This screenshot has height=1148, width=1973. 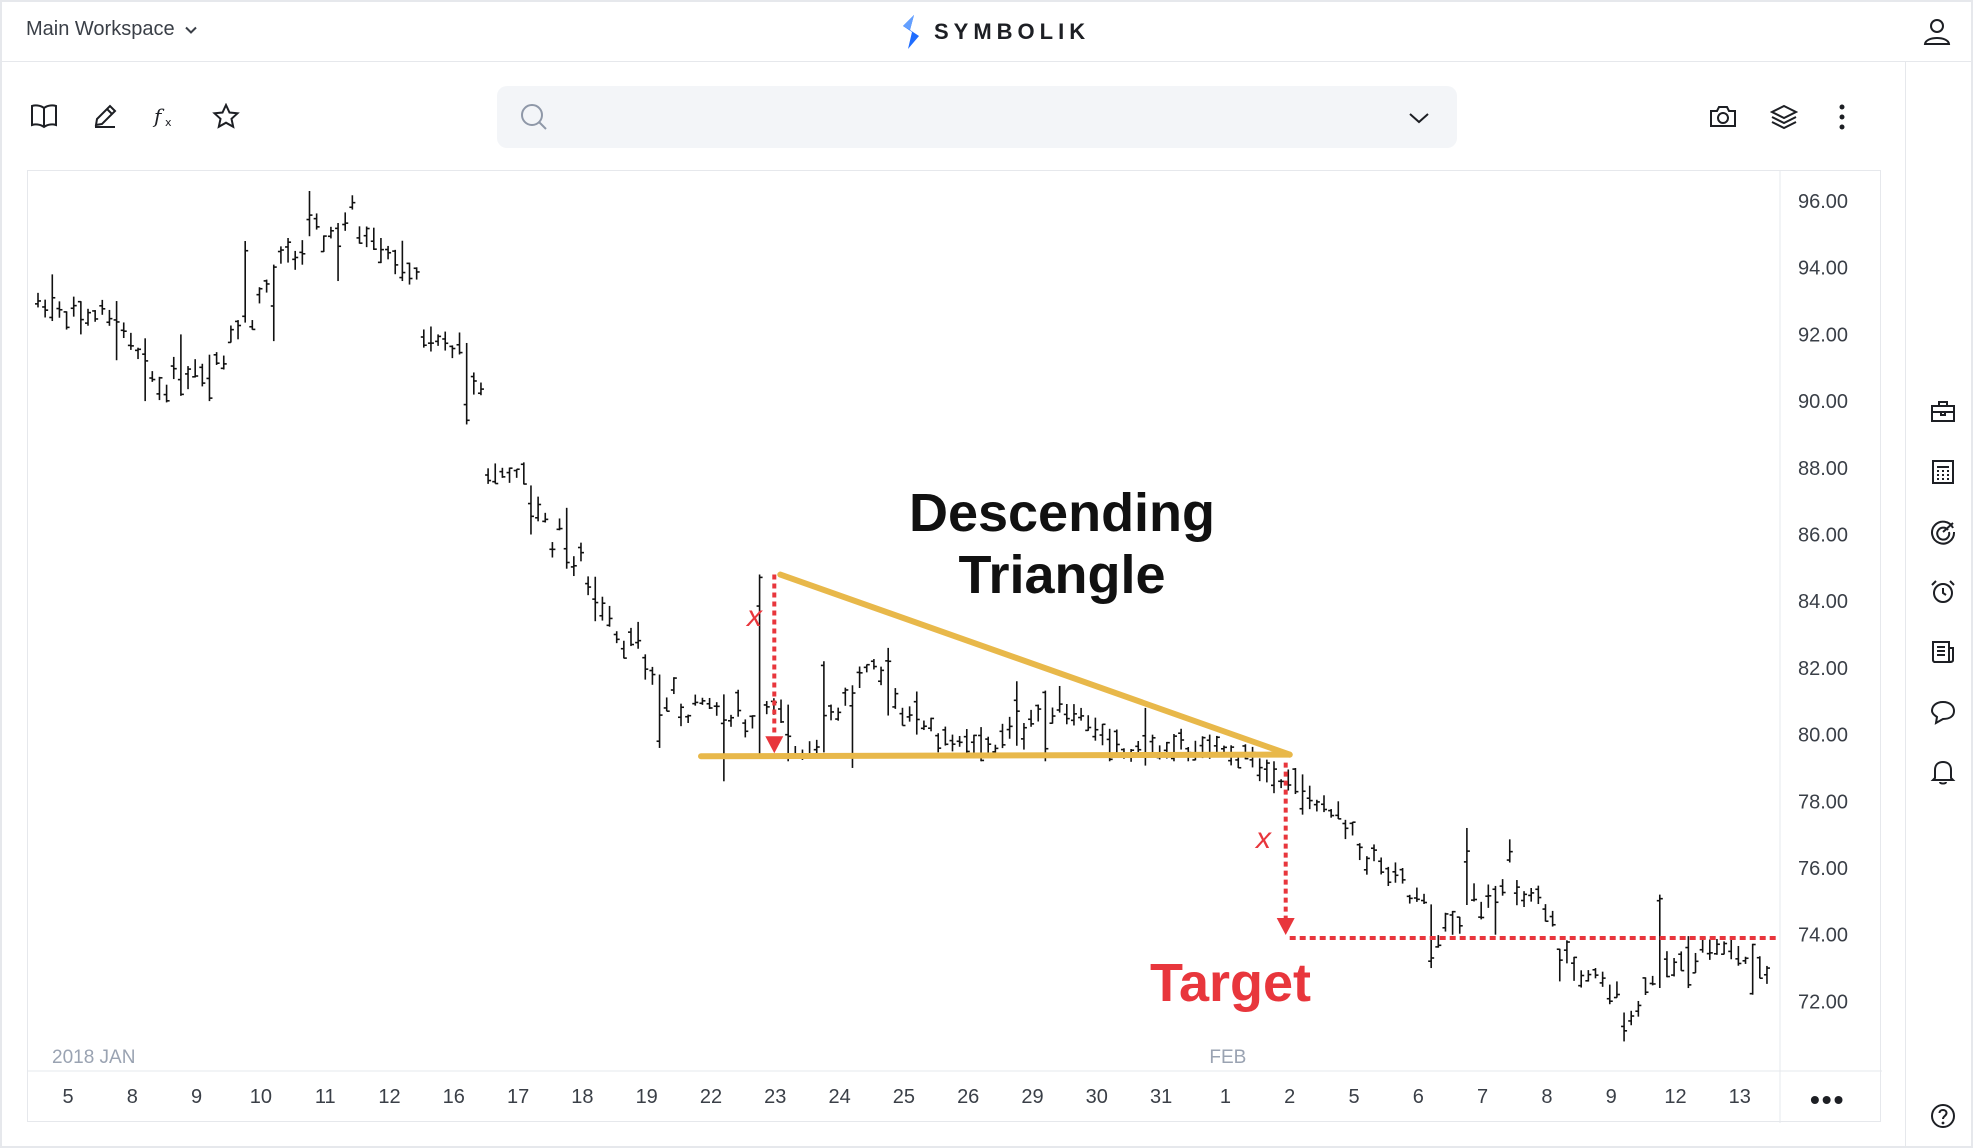 What do you see at coordinates (112, 29) in the screenshot?
I see `workspace-selector: Main Workspace` at bounding box center [112, 29].